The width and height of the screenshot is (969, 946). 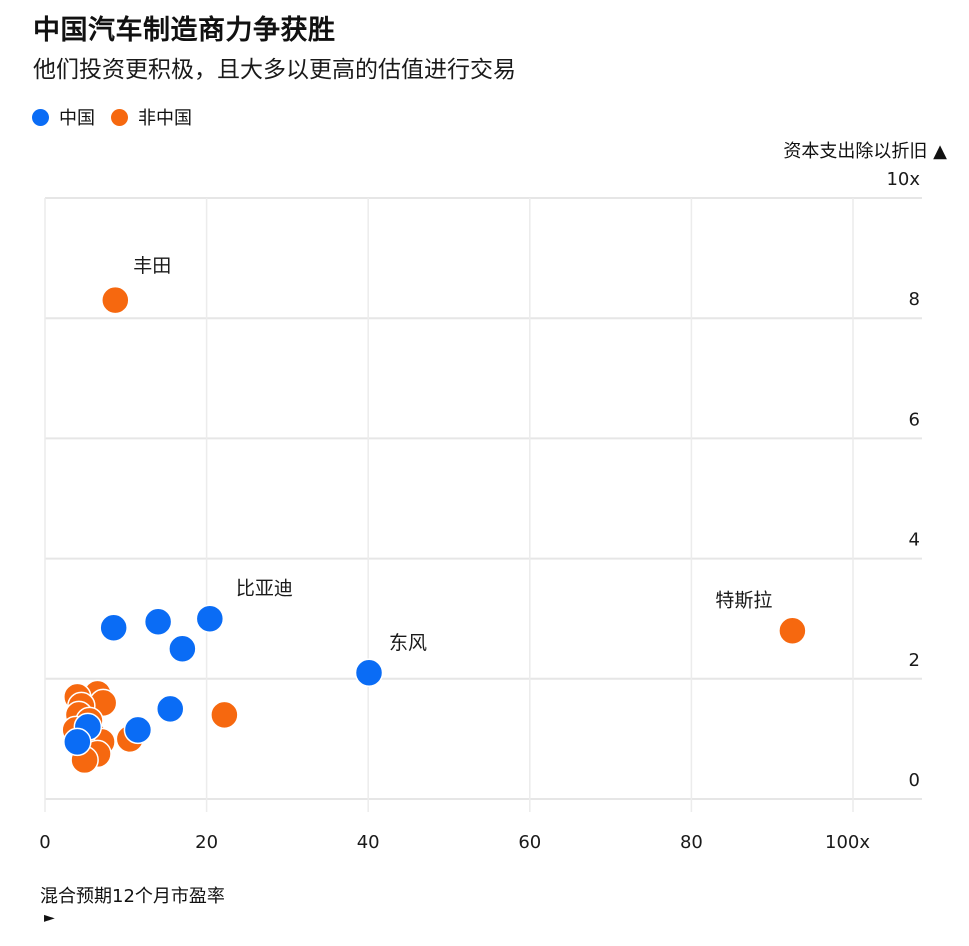 I want to click on x-axis-title: 混合预期12个月市盈率, so click(x=132, y=896).